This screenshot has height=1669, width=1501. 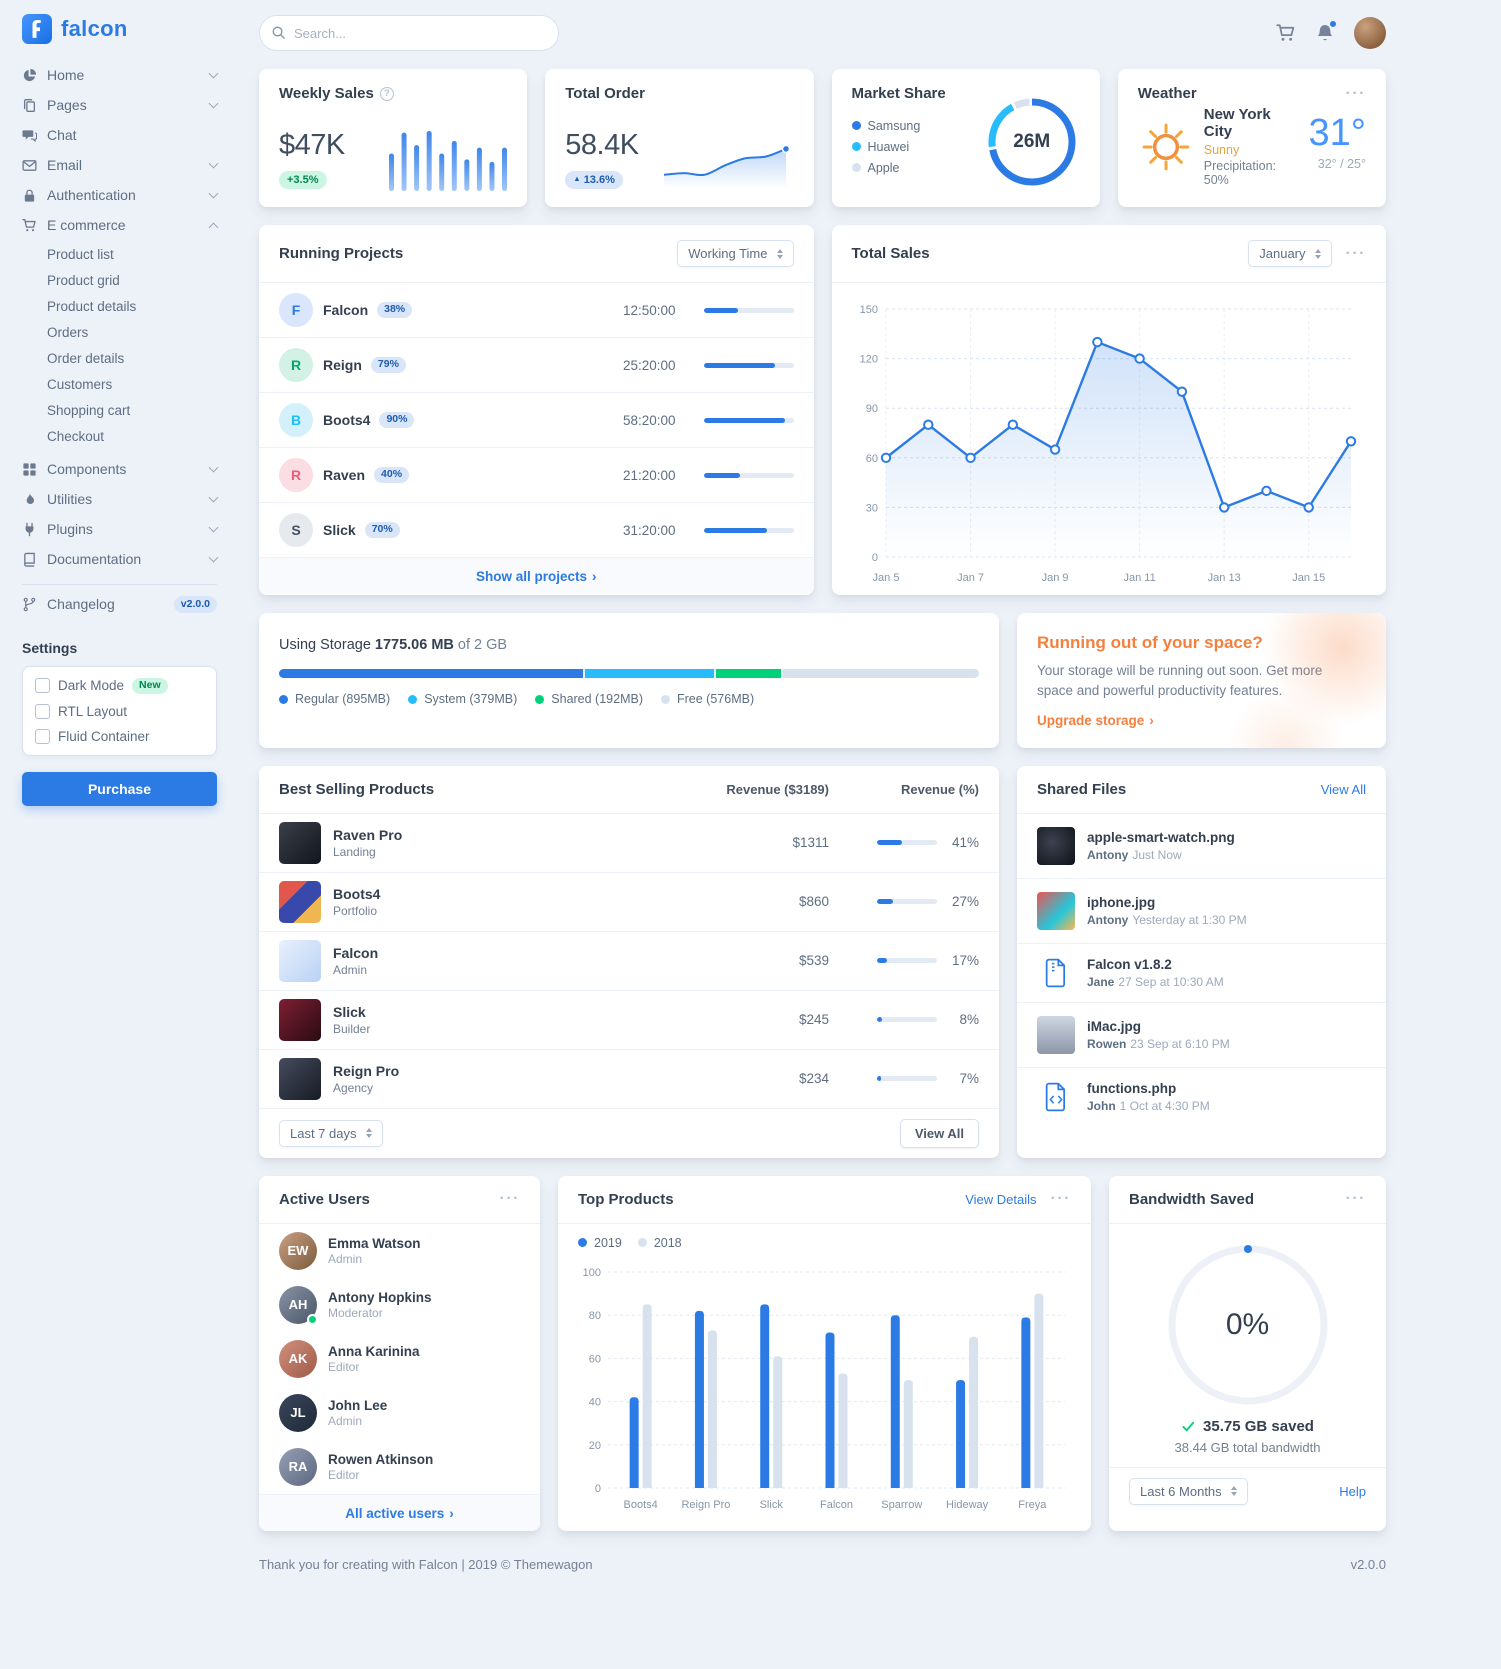 What do you see at coordinates (119, 29) in the screenshot?
I see `brand: falcon` at bounding box center [119, 29].